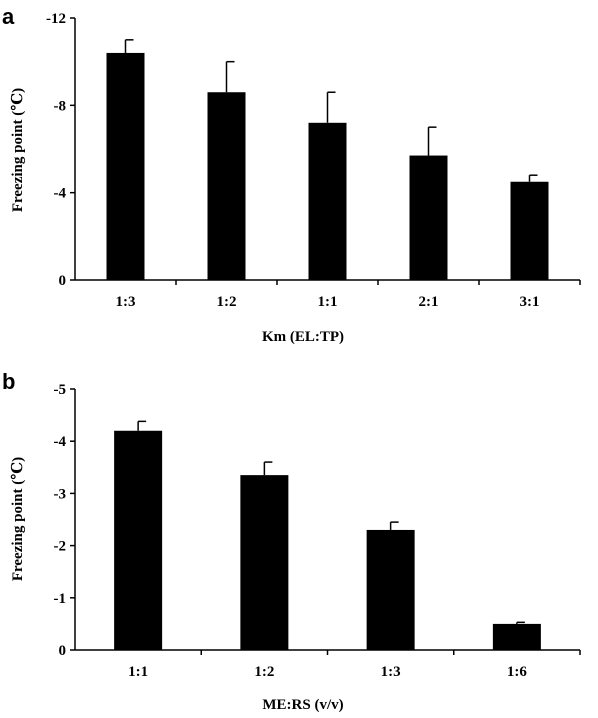  I want to click on panel-a-y-tick-label: -12, so click(56, 19).